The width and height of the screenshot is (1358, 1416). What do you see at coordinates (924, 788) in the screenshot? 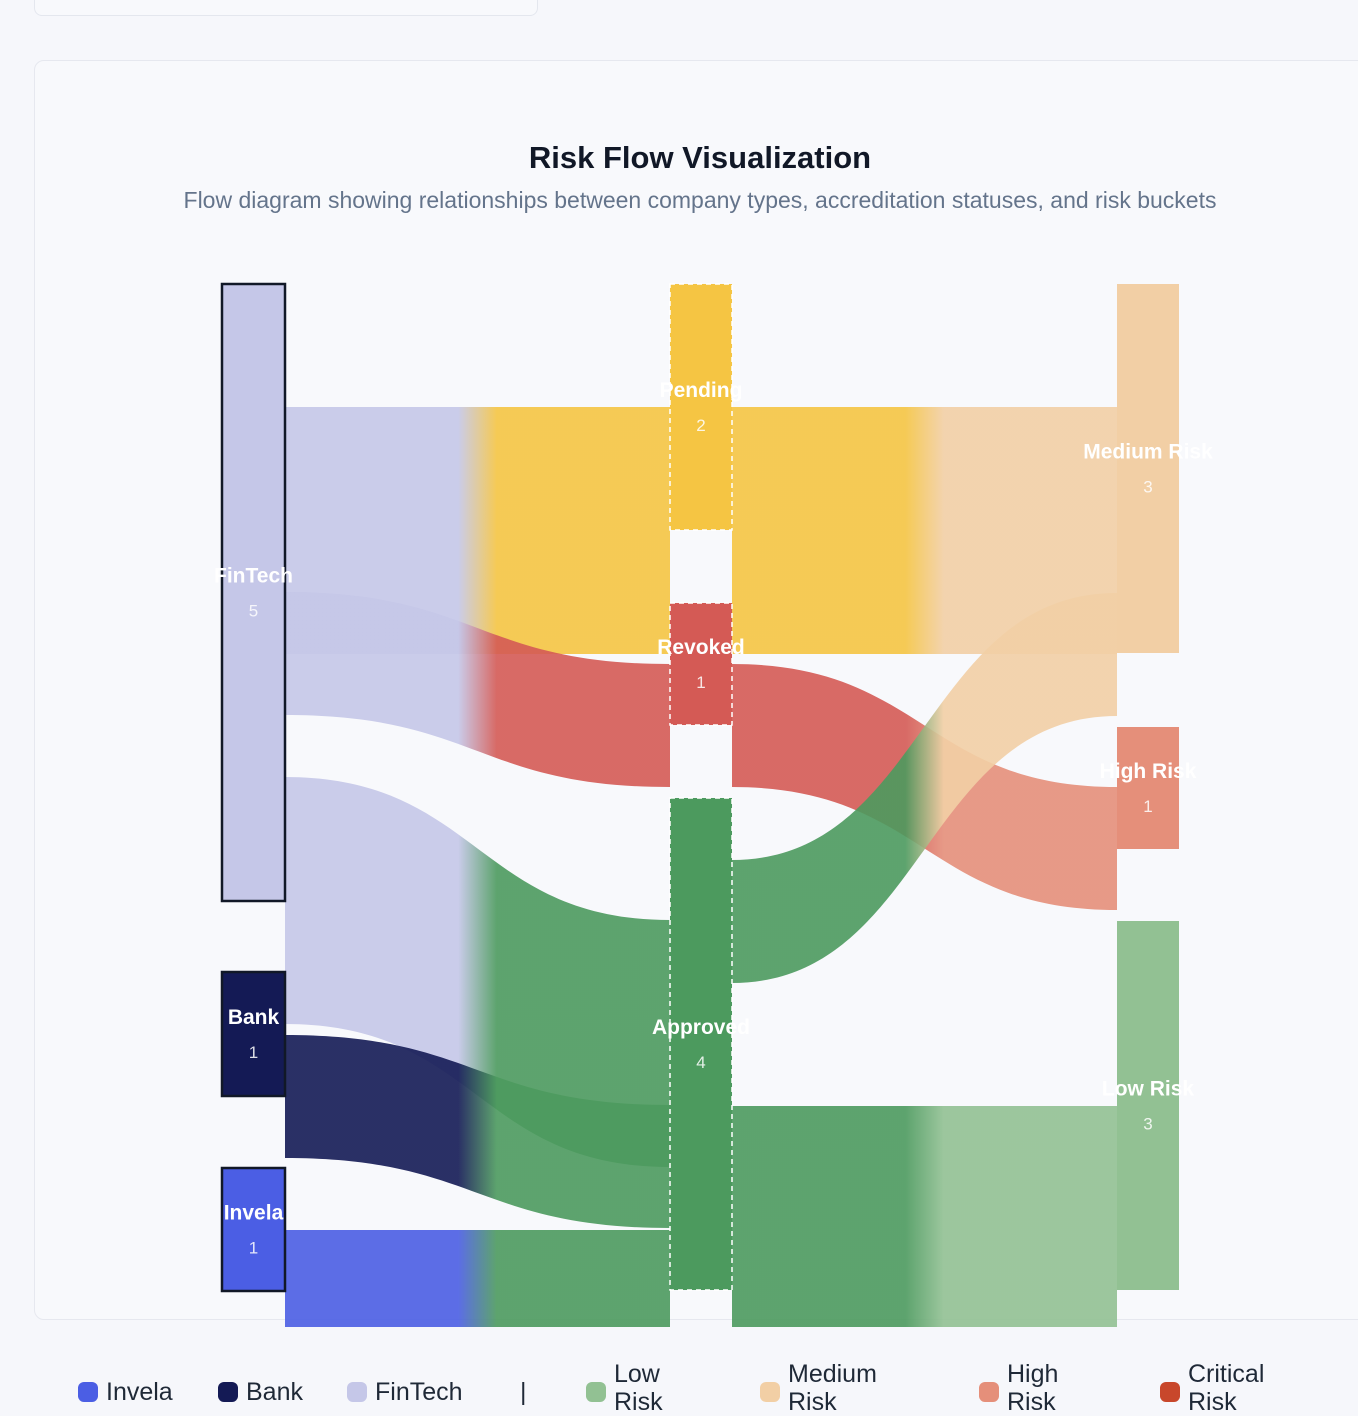
I see `link-approved-medium` at bounding box center [924, 788].